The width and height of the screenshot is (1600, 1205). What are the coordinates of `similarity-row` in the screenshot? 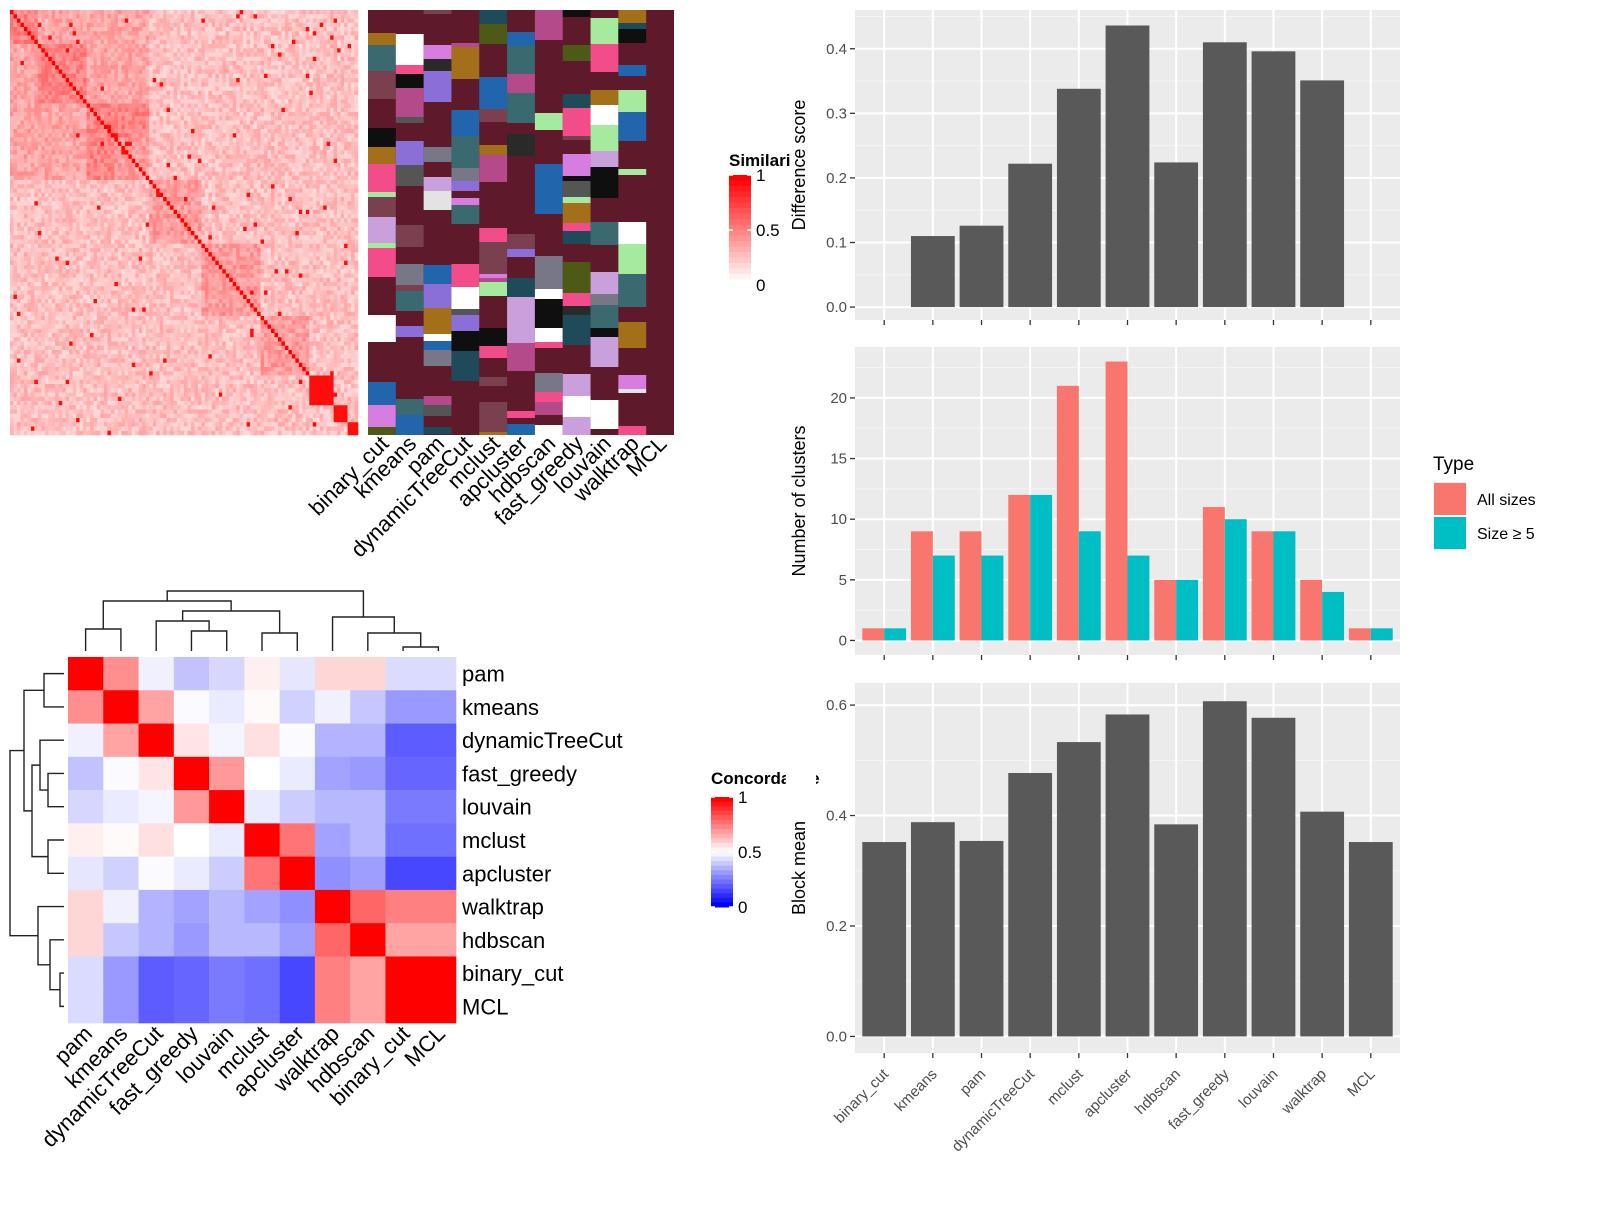 It's located at (184, 169).